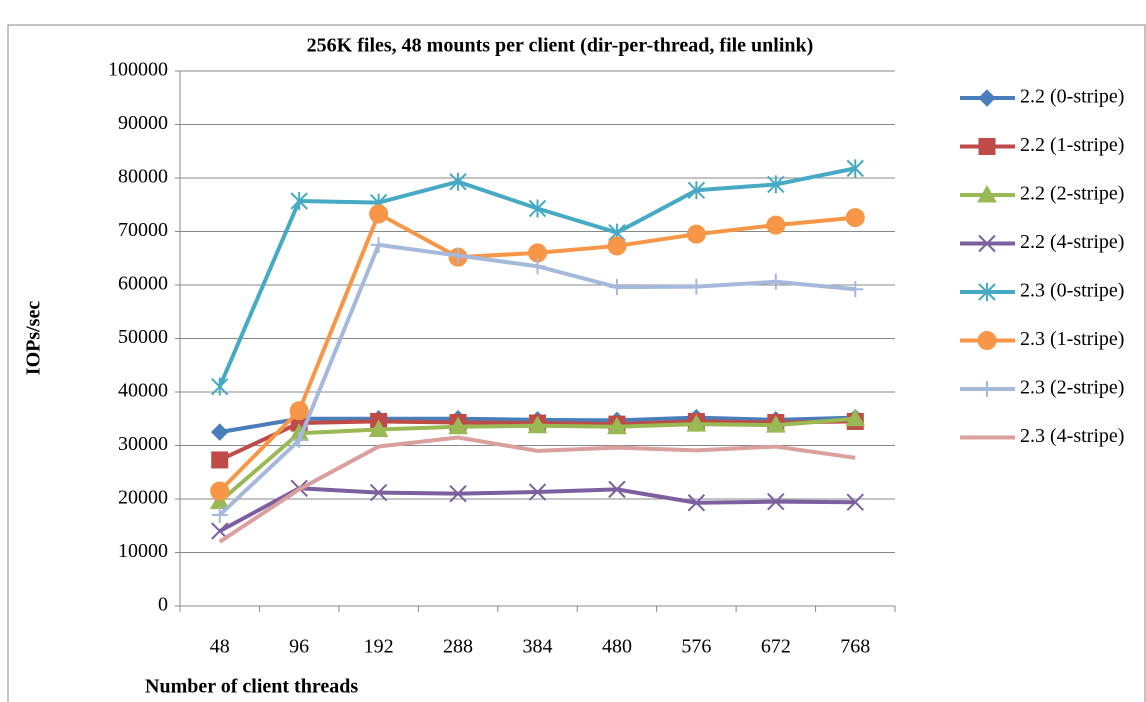 The width and height of the screenshot is (1146, 702). I want to click on y-axis-label: IOPs/sec, so click(34, 338).